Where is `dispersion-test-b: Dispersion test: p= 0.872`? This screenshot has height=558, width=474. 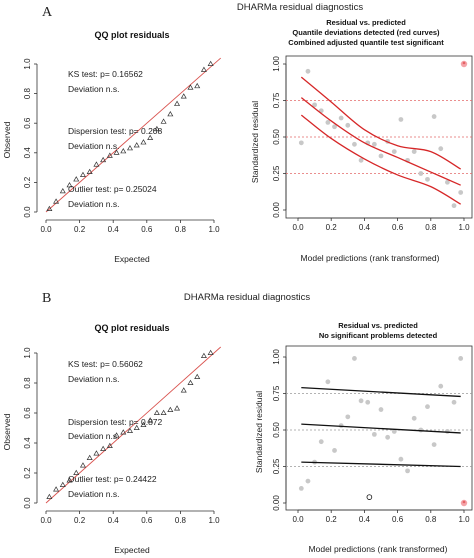
dispersion-test-b: Dispersion test: p= 0.872 is located at coordinates (115, 422).